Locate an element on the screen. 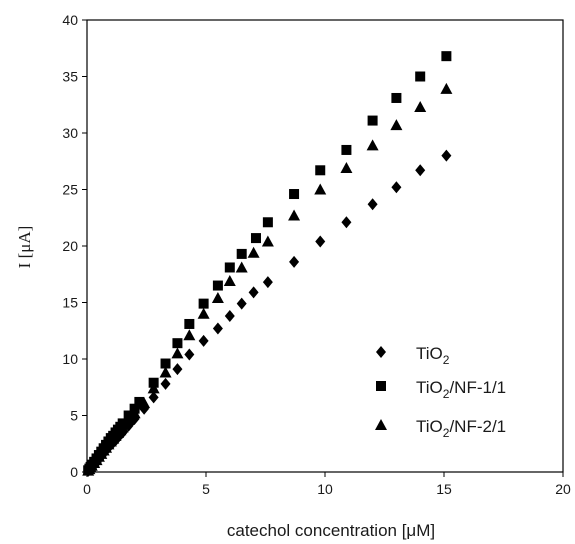  legend: TiO2 TiO2/NF-1/1 TiO2/NF-2/1 is located at coordinates (440, 392).